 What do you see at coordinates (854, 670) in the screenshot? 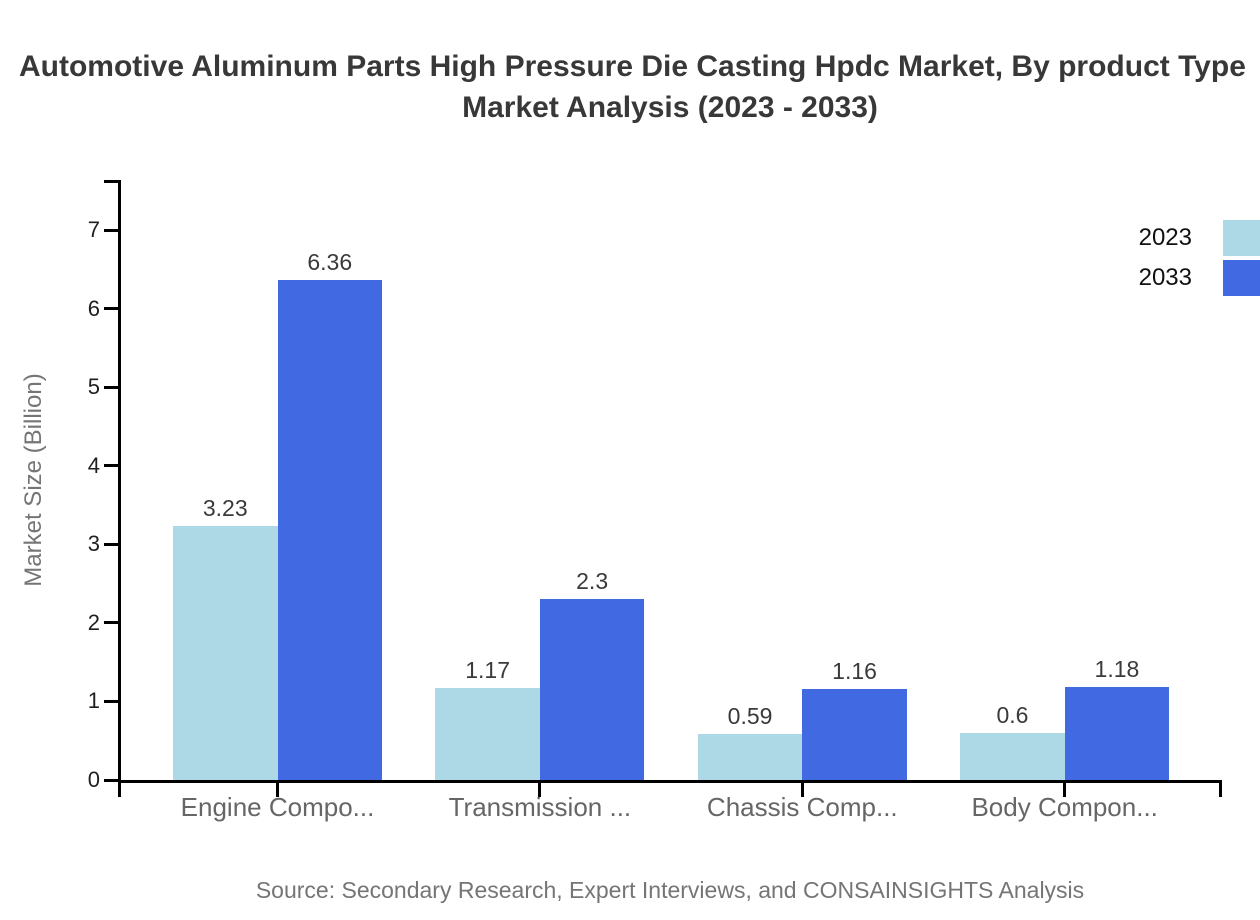
I see `bar-value-2033-2: 1.16` at bounding box center [854, 670].